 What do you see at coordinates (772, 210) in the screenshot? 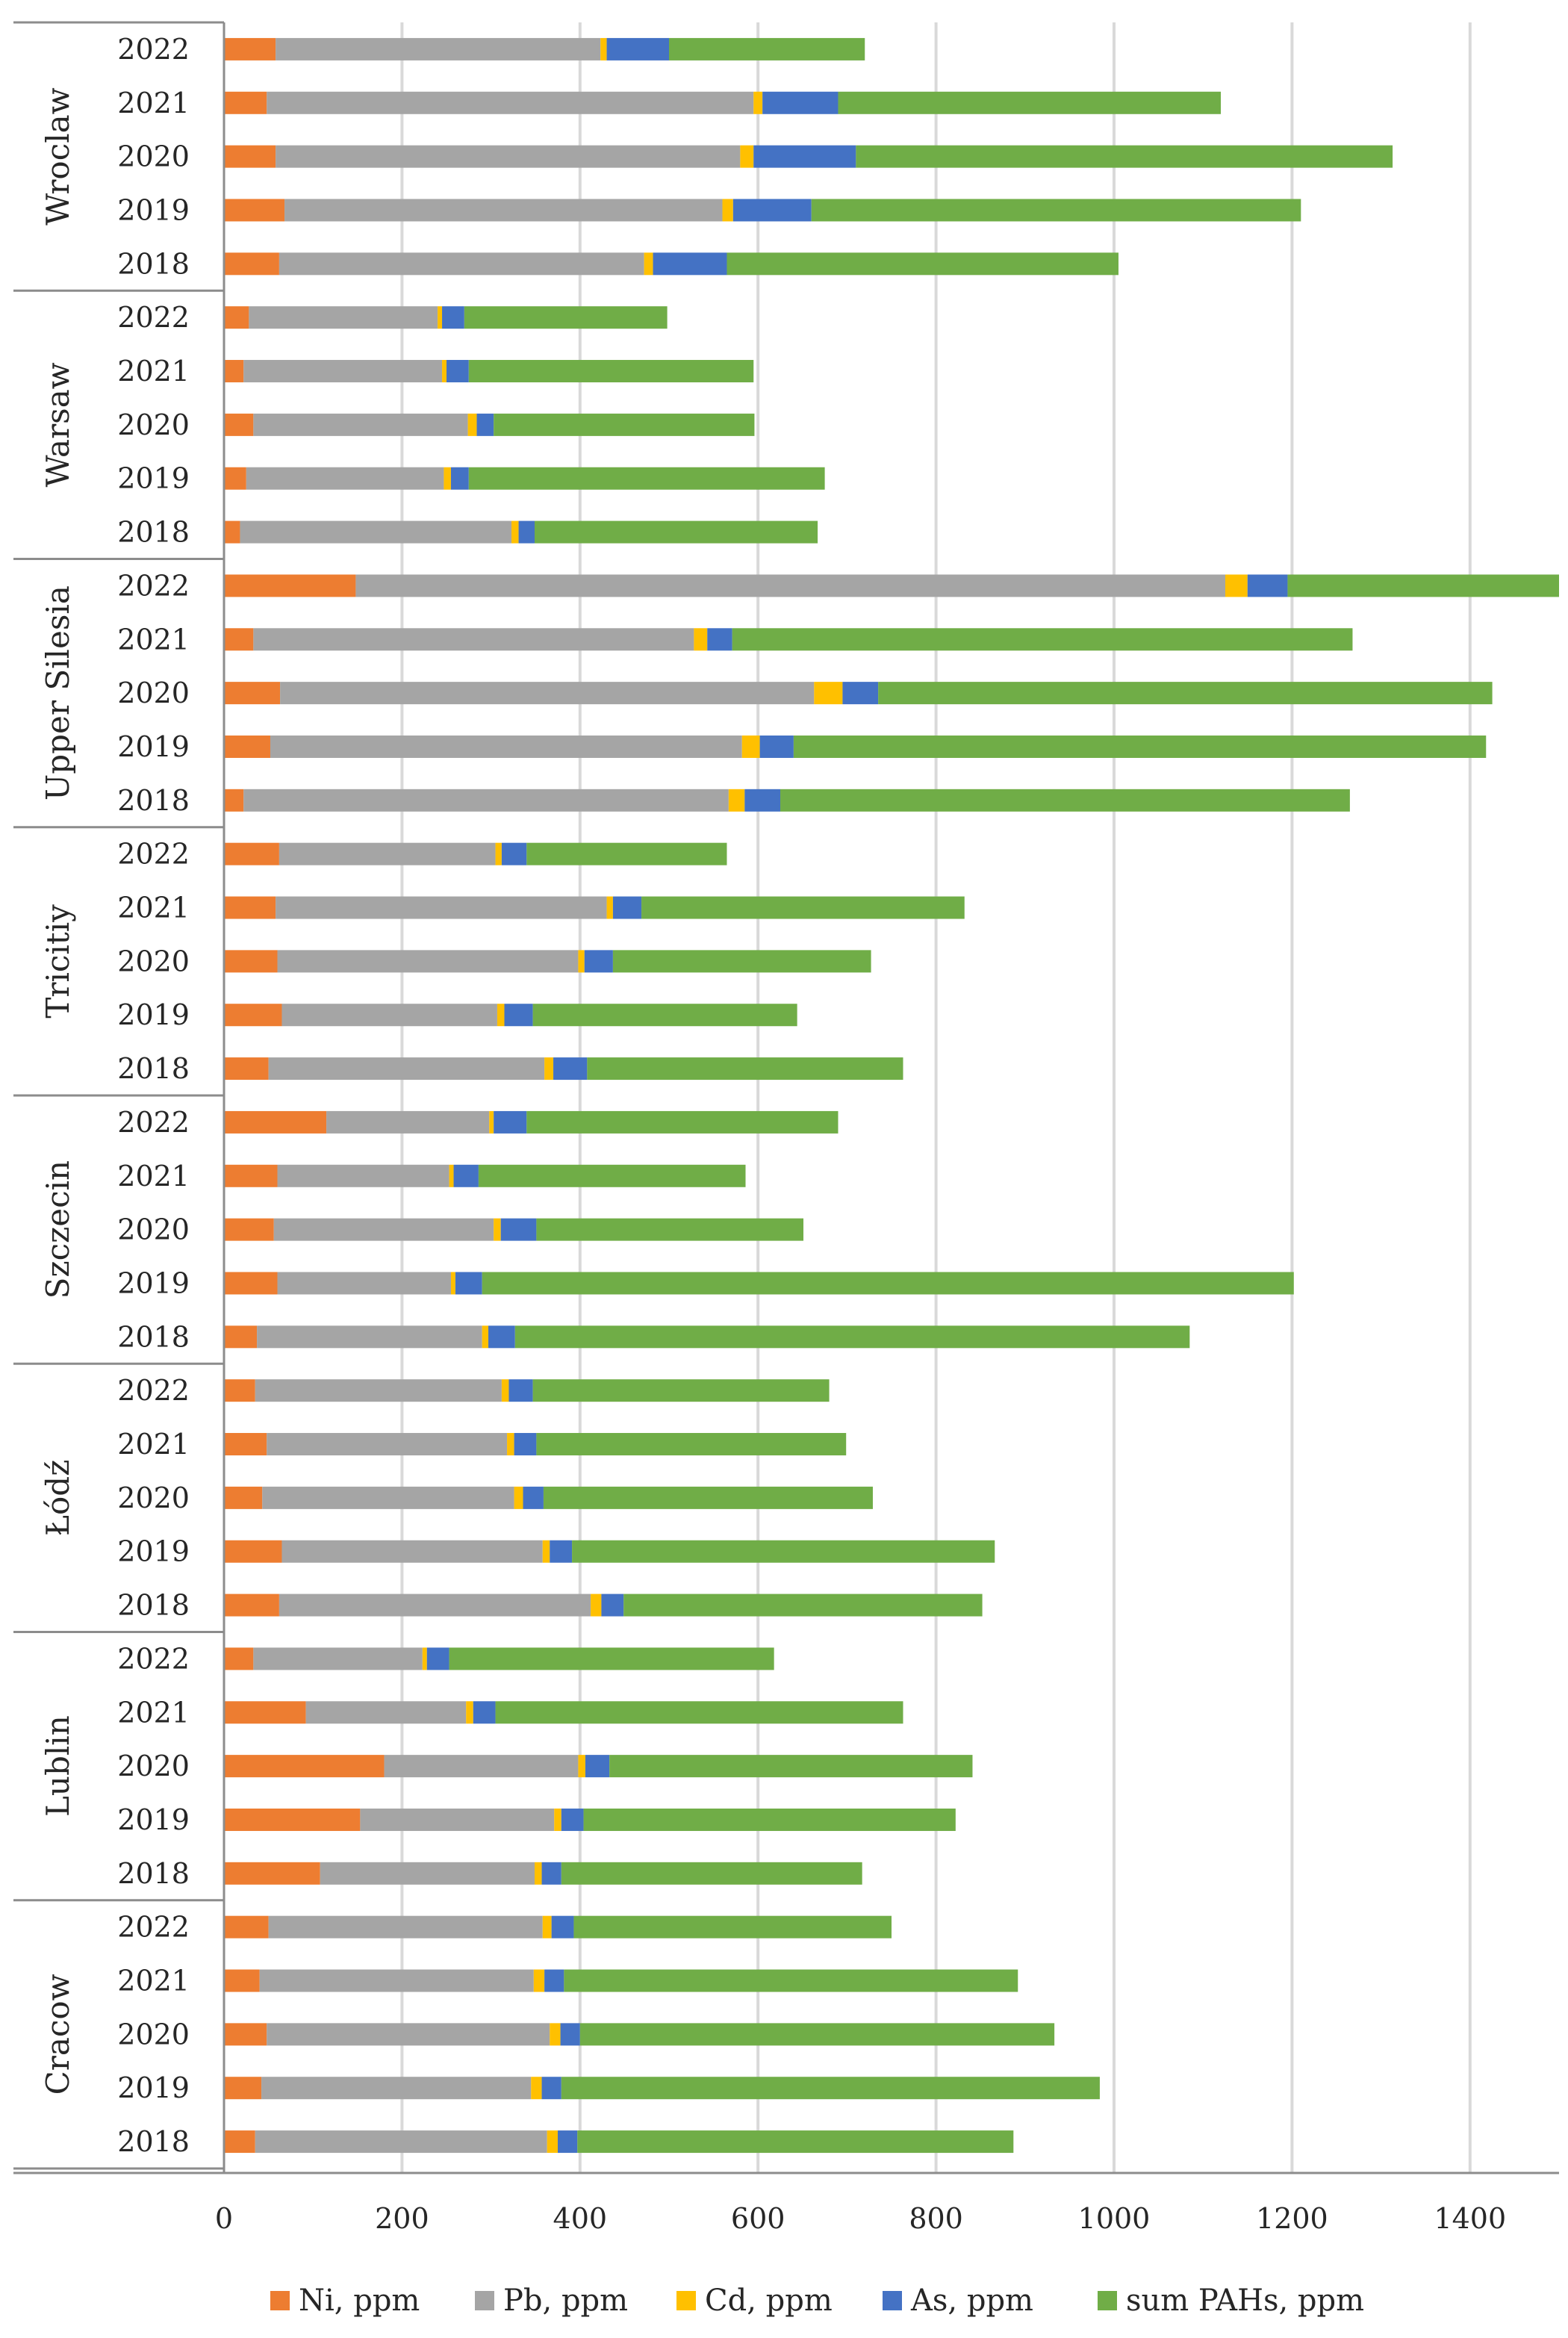
I see `bar-wroclaw-2019-seg3` at bounding box center [772, 210].